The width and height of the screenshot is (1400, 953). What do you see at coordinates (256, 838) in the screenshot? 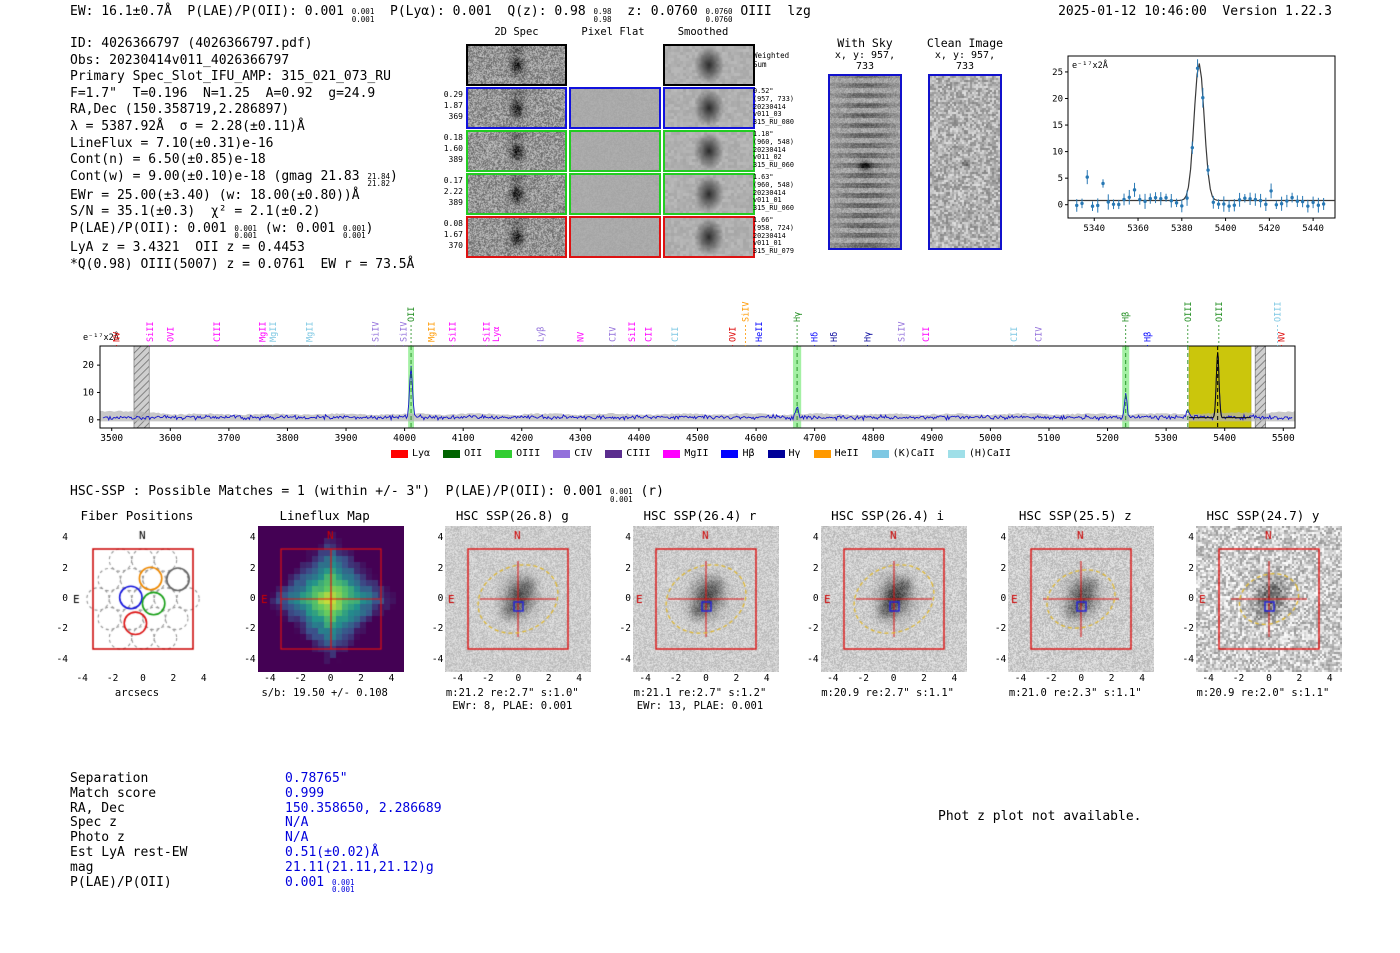
I see `match-table-row: Photo z N/A` at bounding box center [256, 838].